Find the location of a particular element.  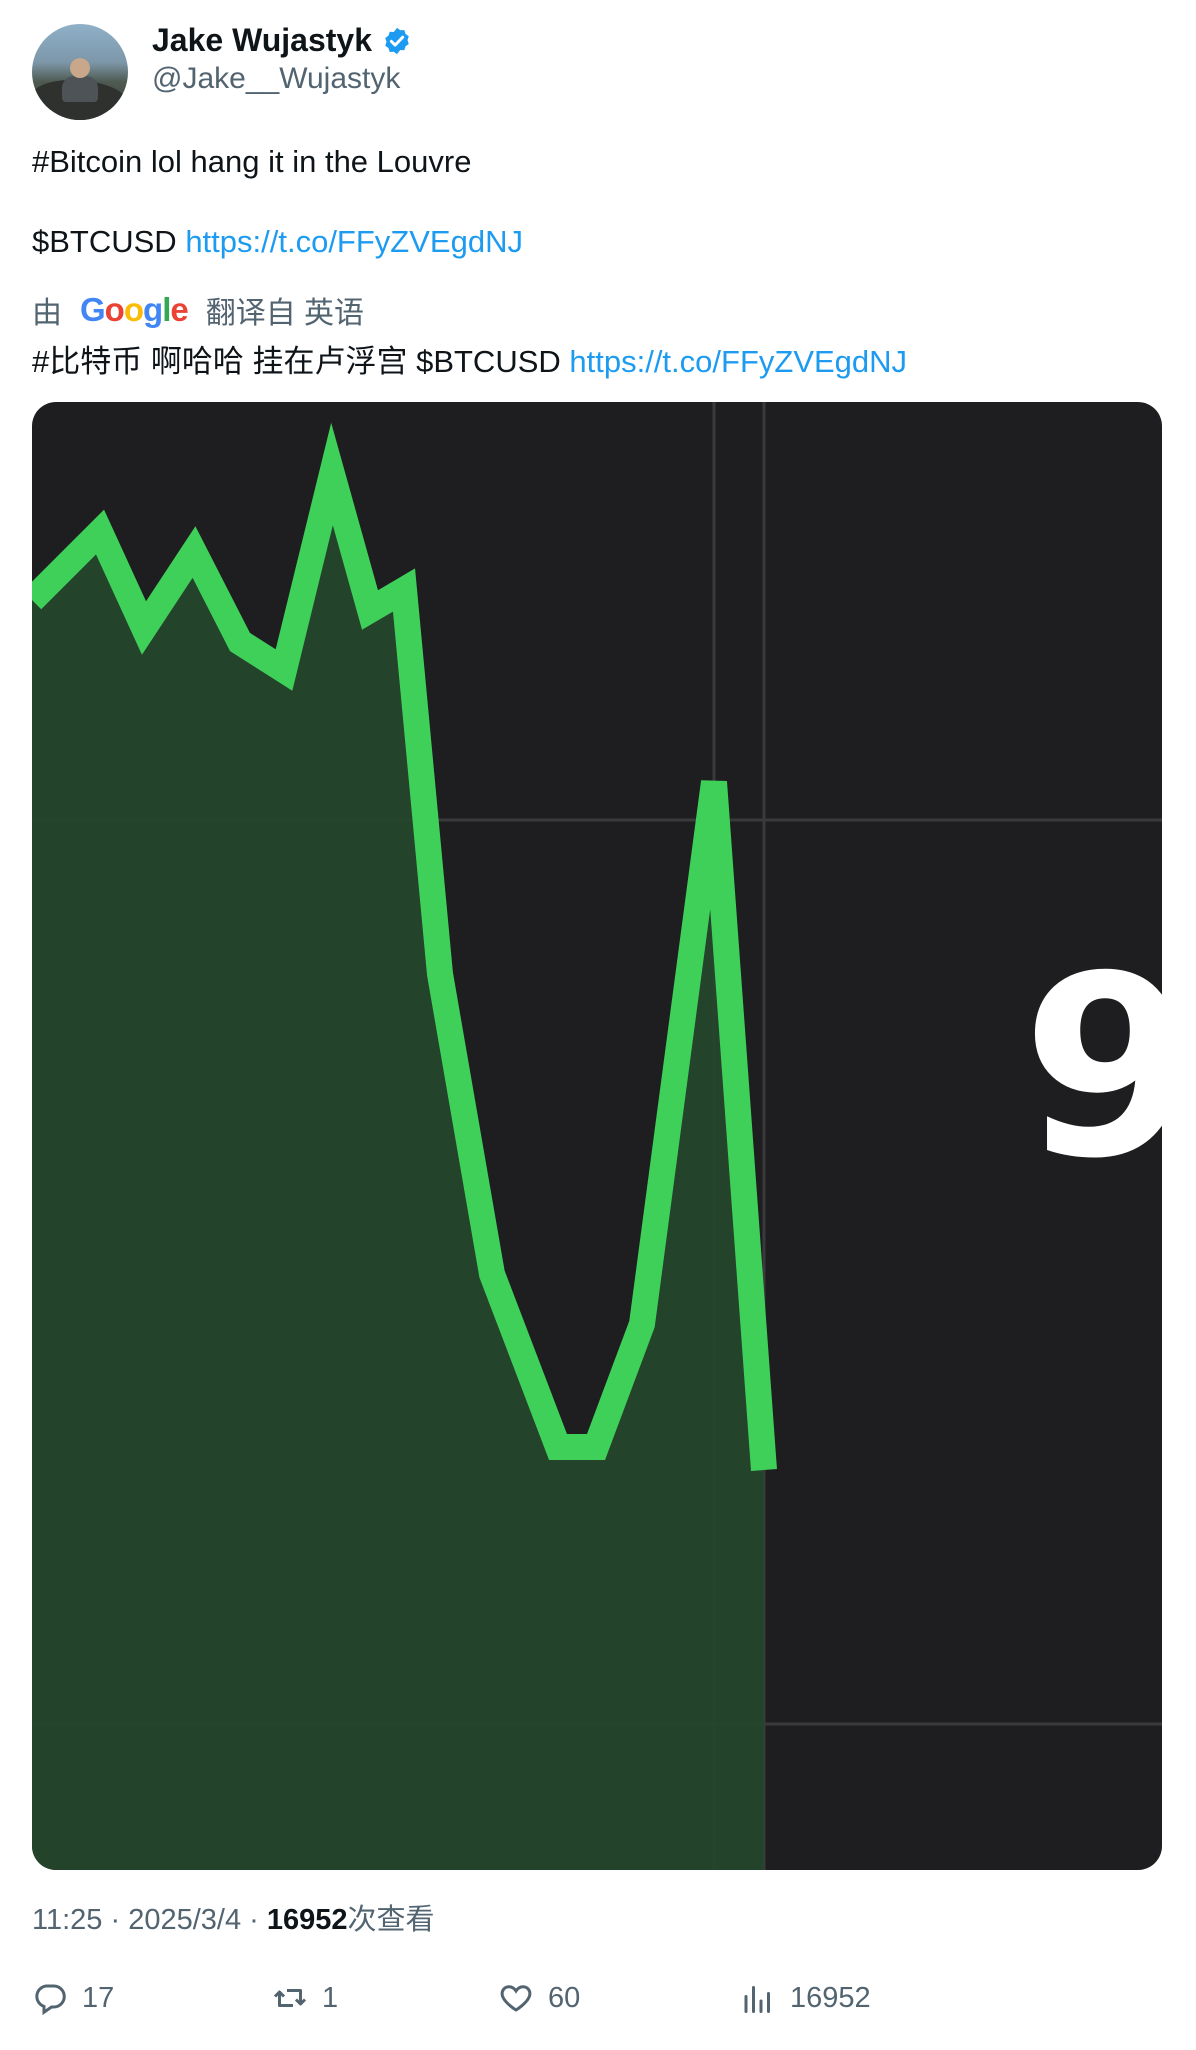

avatar is located at coordinates (80, 72).